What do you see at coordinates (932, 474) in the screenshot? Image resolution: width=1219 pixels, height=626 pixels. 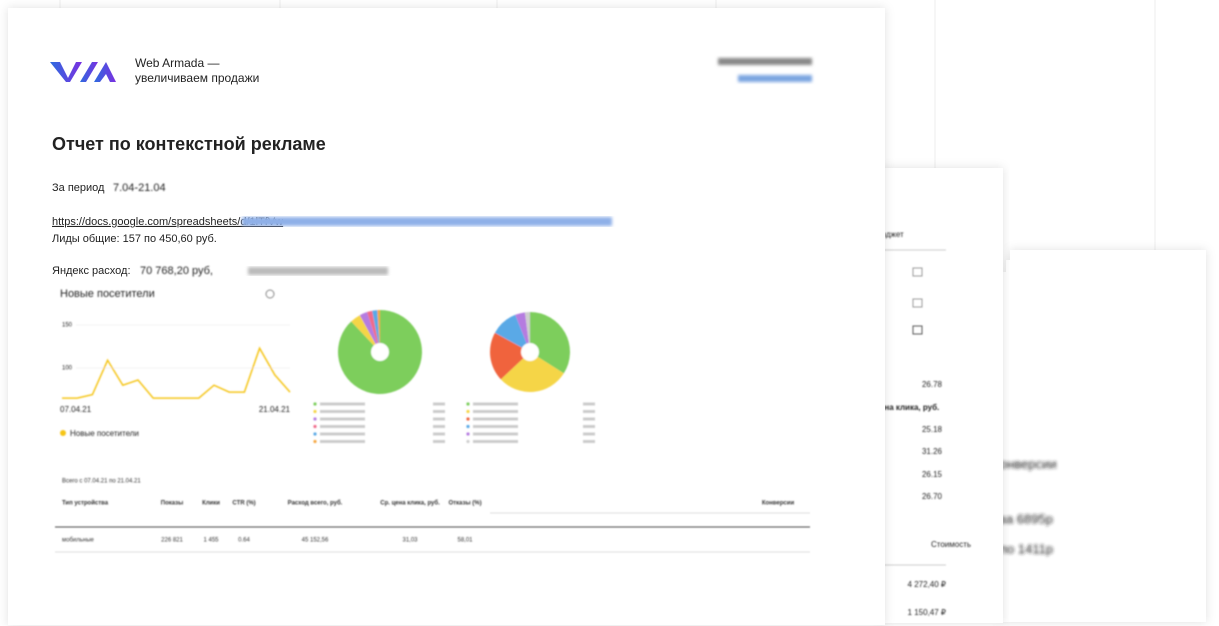 I see `side-value: 26.15` at bounding box center [932, 474].